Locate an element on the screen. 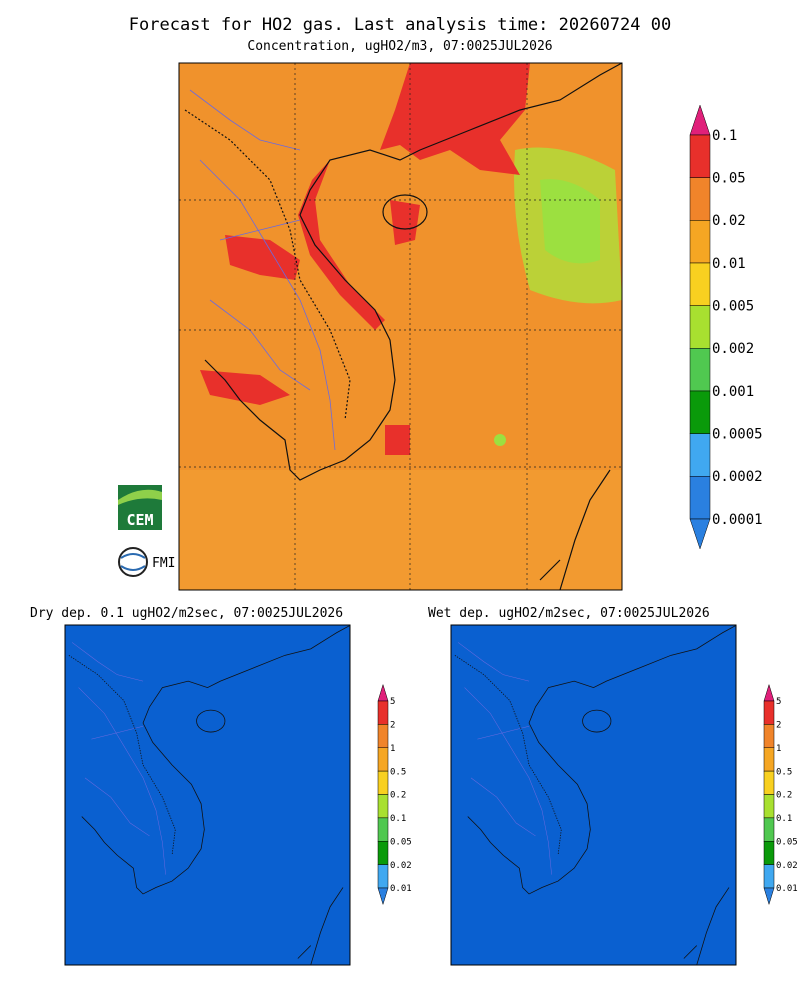 Image resolution: width=800 pixels, height=1000 pixels. cem-logo: CEM is located at coordinates (140, 507).